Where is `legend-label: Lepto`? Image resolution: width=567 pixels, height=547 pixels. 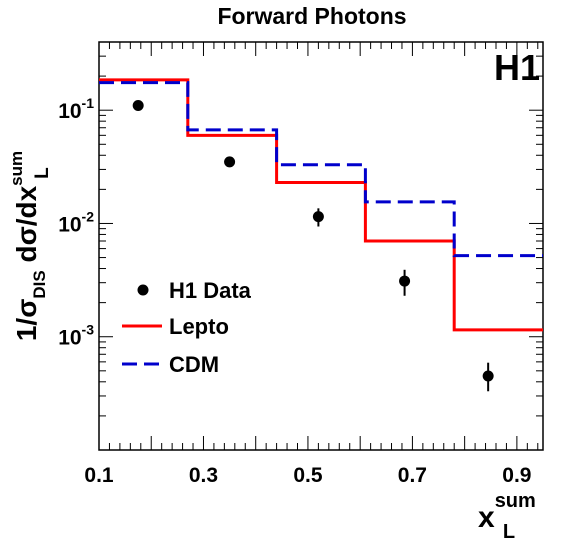
legend-label: Lepto is located at coordinates (199, 326).